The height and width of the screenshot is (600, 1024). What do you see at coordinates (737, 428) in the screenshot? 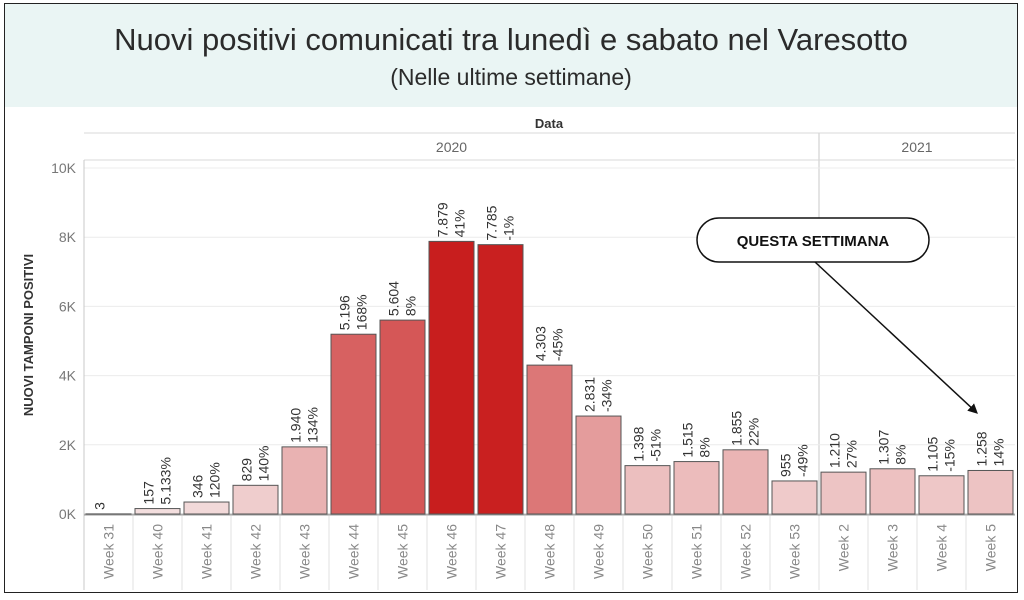
I see `value-label: 1.855` at bounding box center [737, 428].